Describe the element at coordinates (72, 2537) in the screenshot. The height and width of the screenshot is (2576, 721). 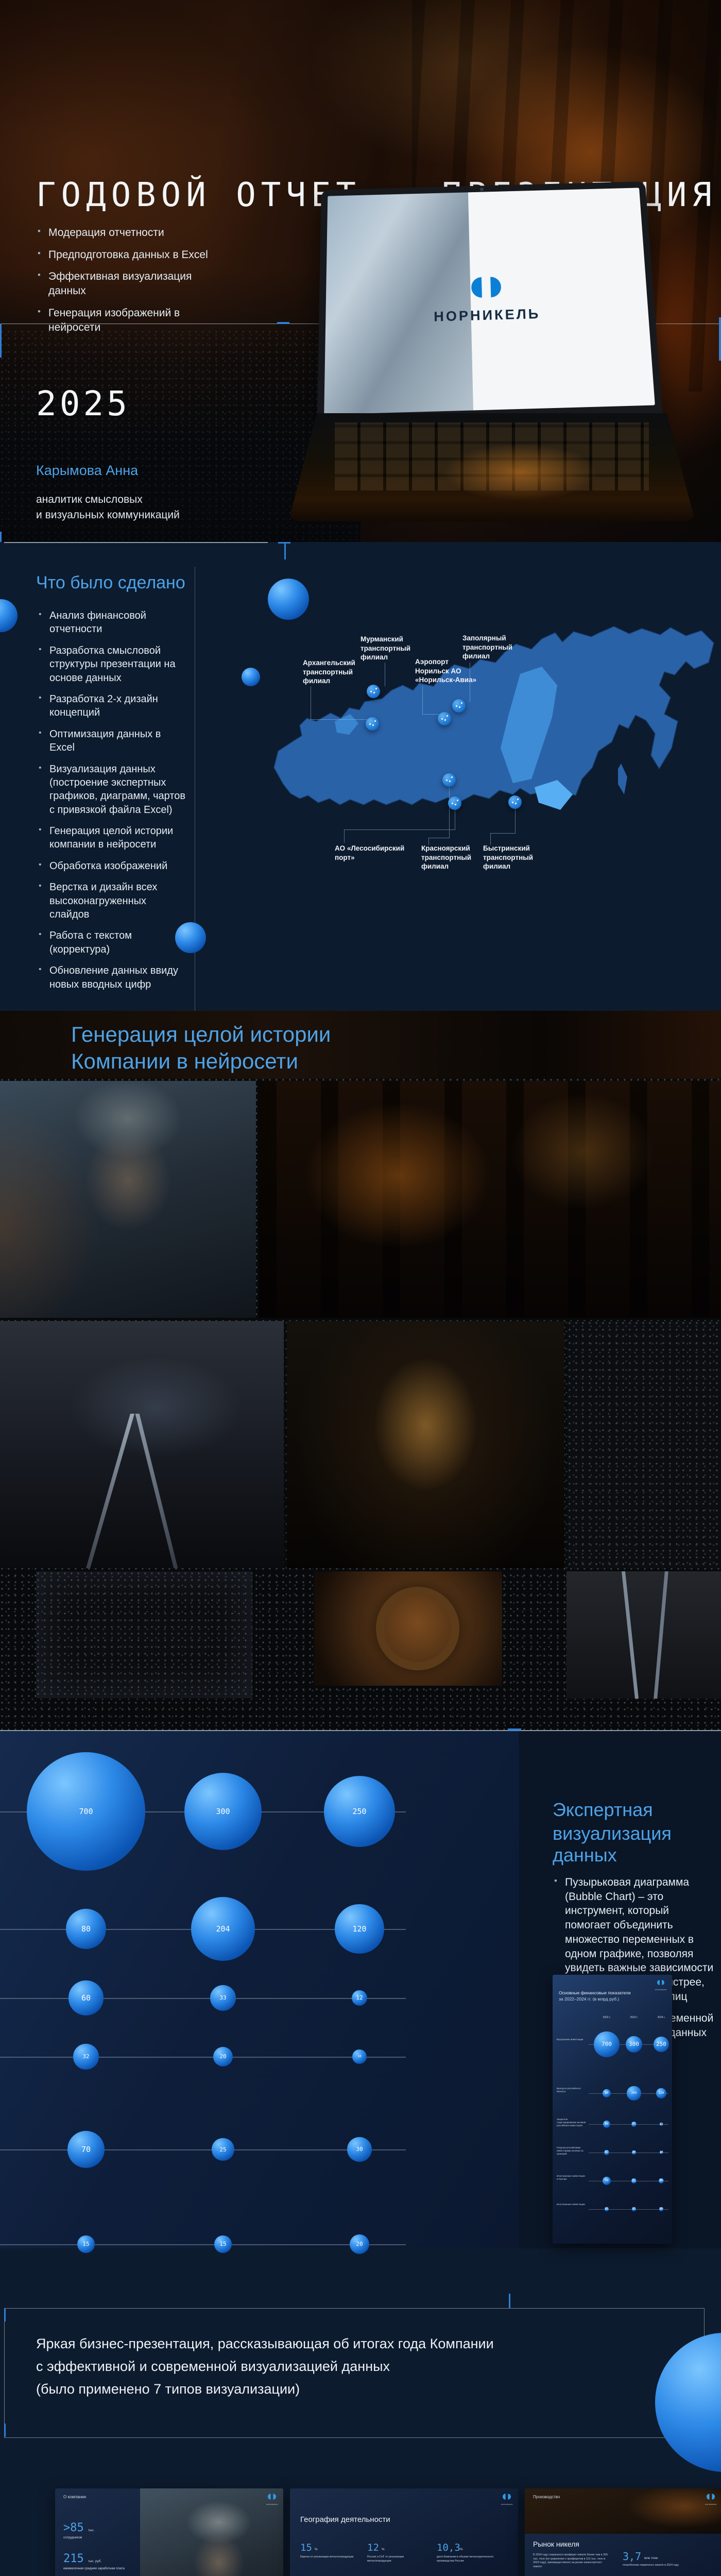
I see `slide-about-stat1-label: сотрудников` at that location.